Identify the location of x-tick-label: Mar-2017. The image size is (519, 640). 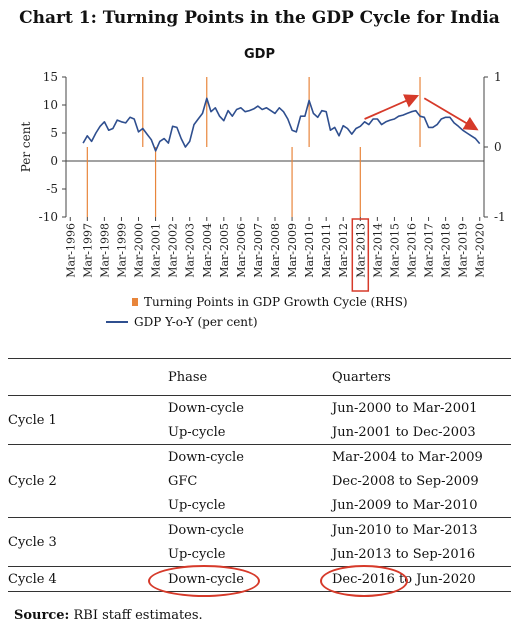
(429, 250).